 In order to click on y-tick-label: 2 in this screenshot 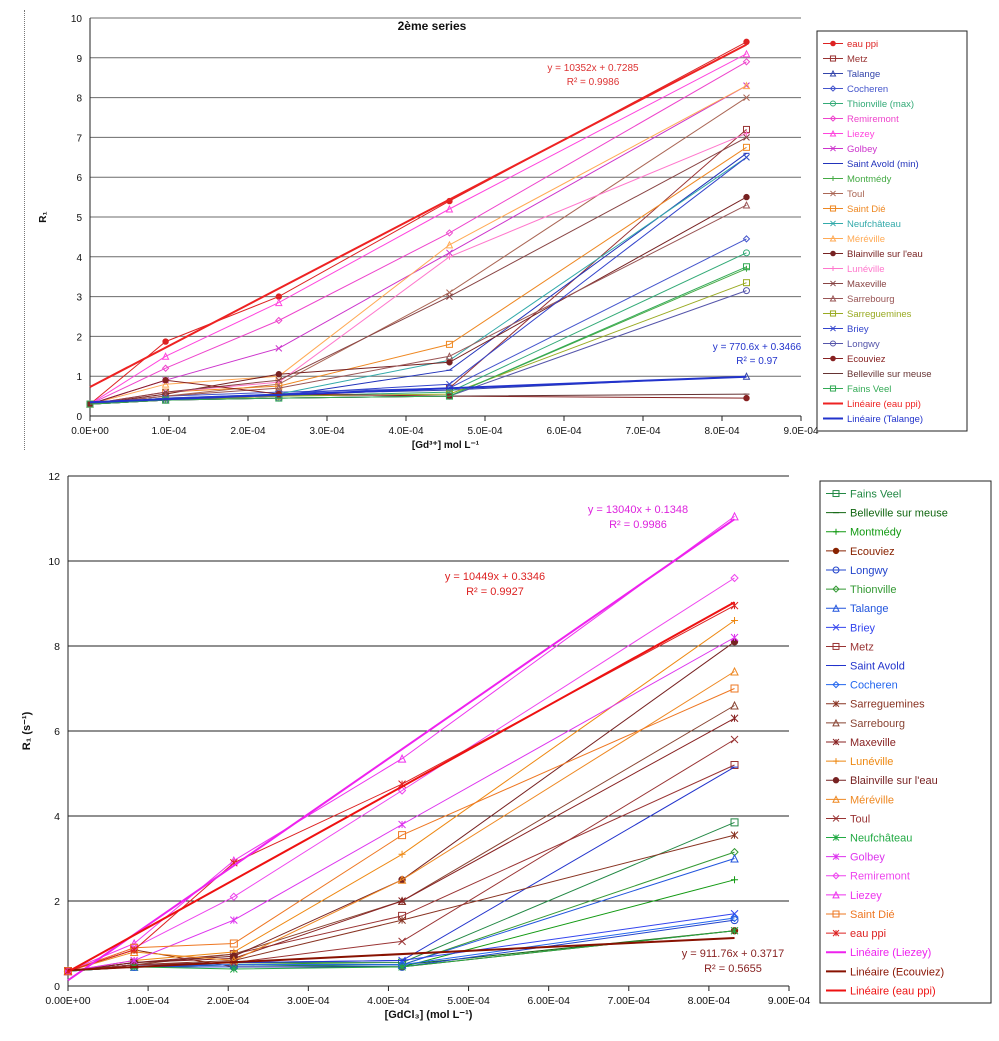, I will do `click(79, 337)`.